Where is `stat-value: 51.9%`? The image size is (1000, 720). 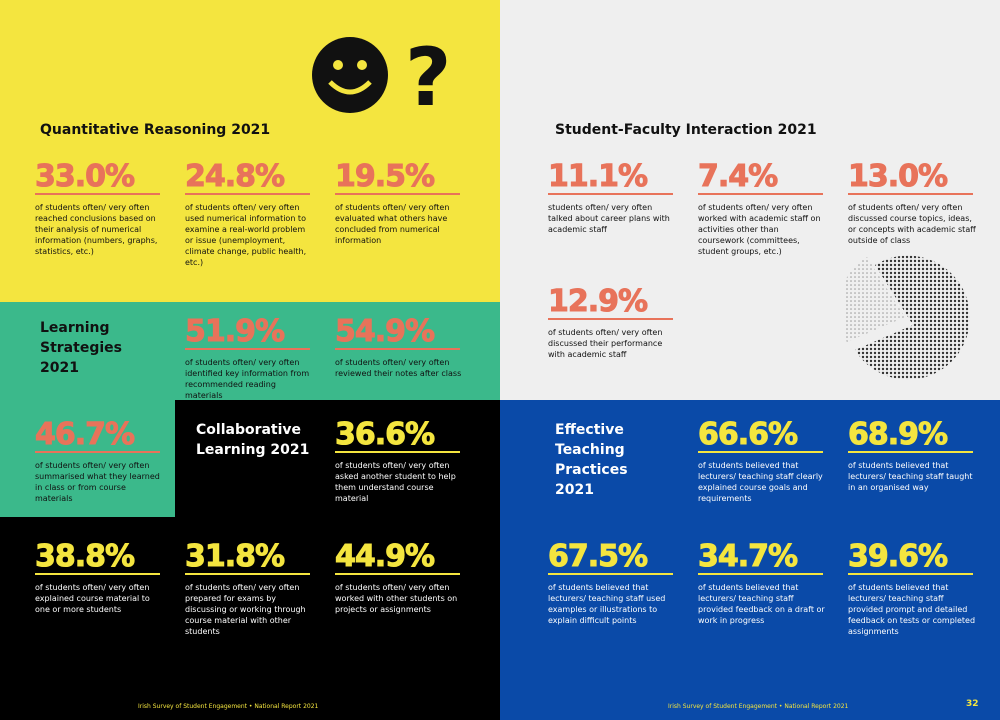 stat-value: 51.9% is located at coordinates (234, 331).